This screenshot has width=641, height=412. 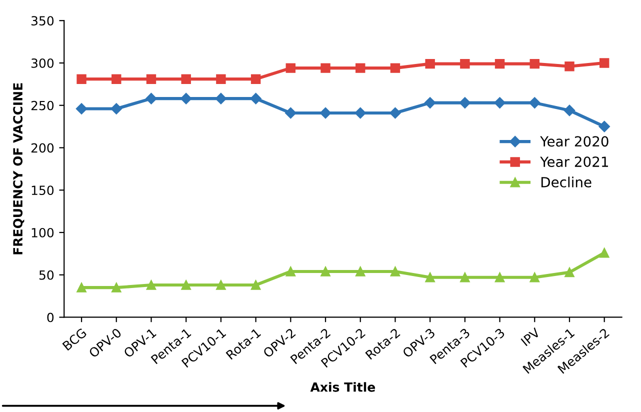 What do you see at coordinates (574, 141) in the screenshot?
I see `legend-label: Year 2020` at bounding box center [574, 141].